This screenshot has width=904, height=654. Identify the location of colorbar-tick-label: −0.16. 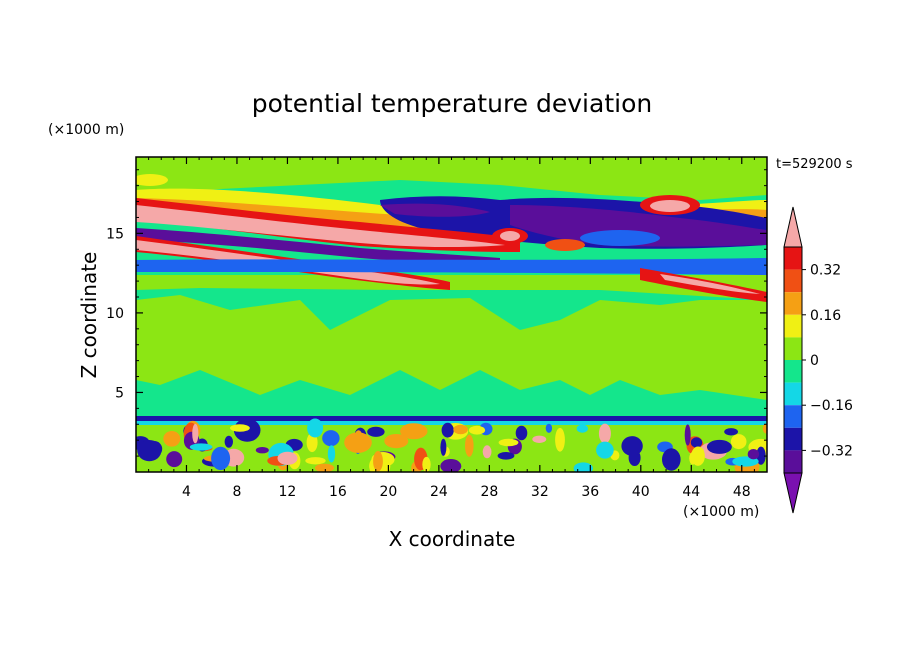
(831, 406).